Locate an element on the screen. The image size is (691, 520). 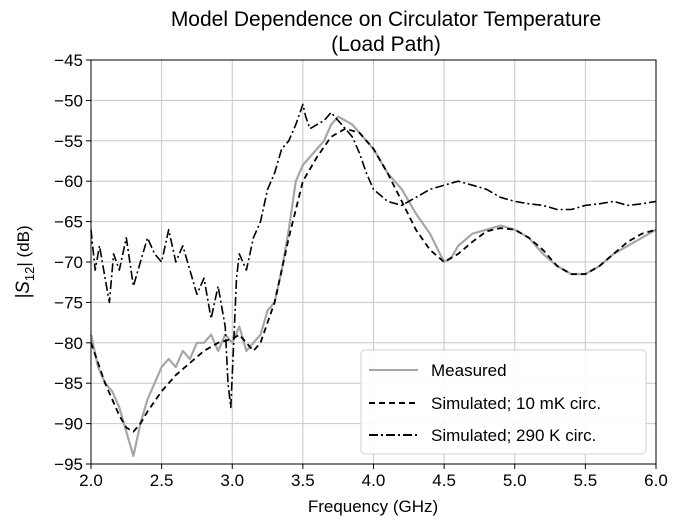
x-tick-label: 2.5 is located at coordinates (162, 480).